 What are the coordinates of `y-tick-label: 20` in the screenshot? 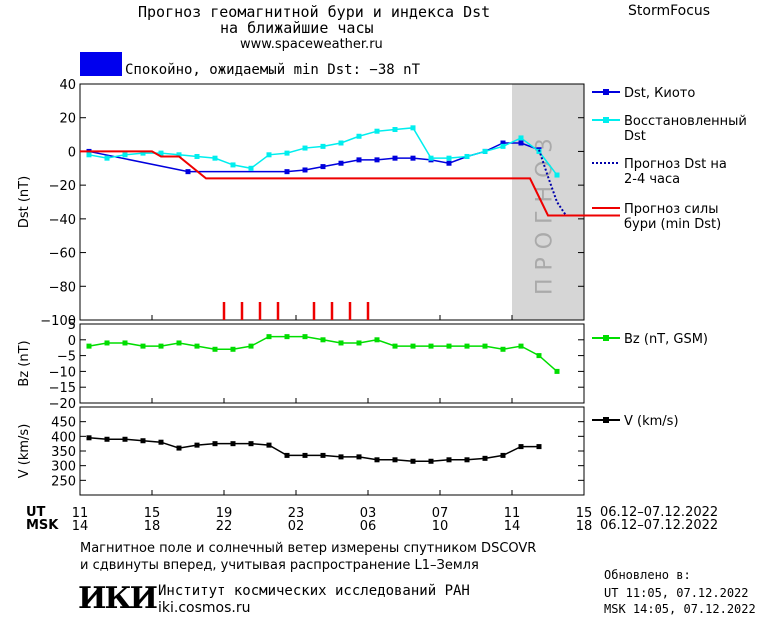 It's located at (67, 119).